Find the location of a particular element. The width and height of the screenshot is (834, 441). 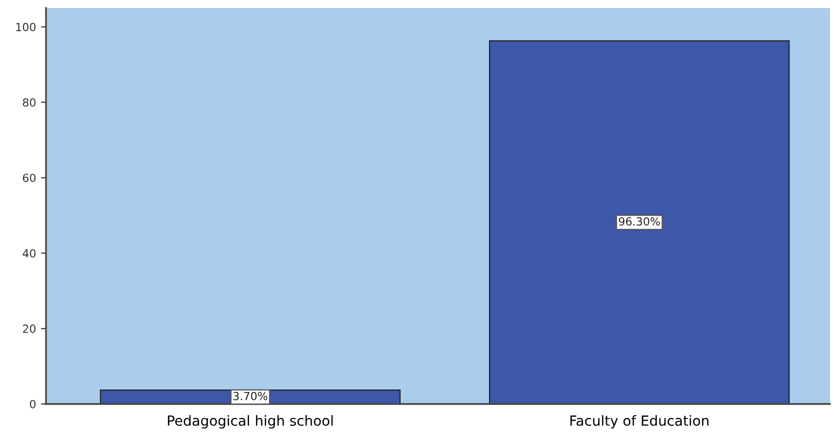

y-tick-label: 0 is located at coordinates (33, 404).